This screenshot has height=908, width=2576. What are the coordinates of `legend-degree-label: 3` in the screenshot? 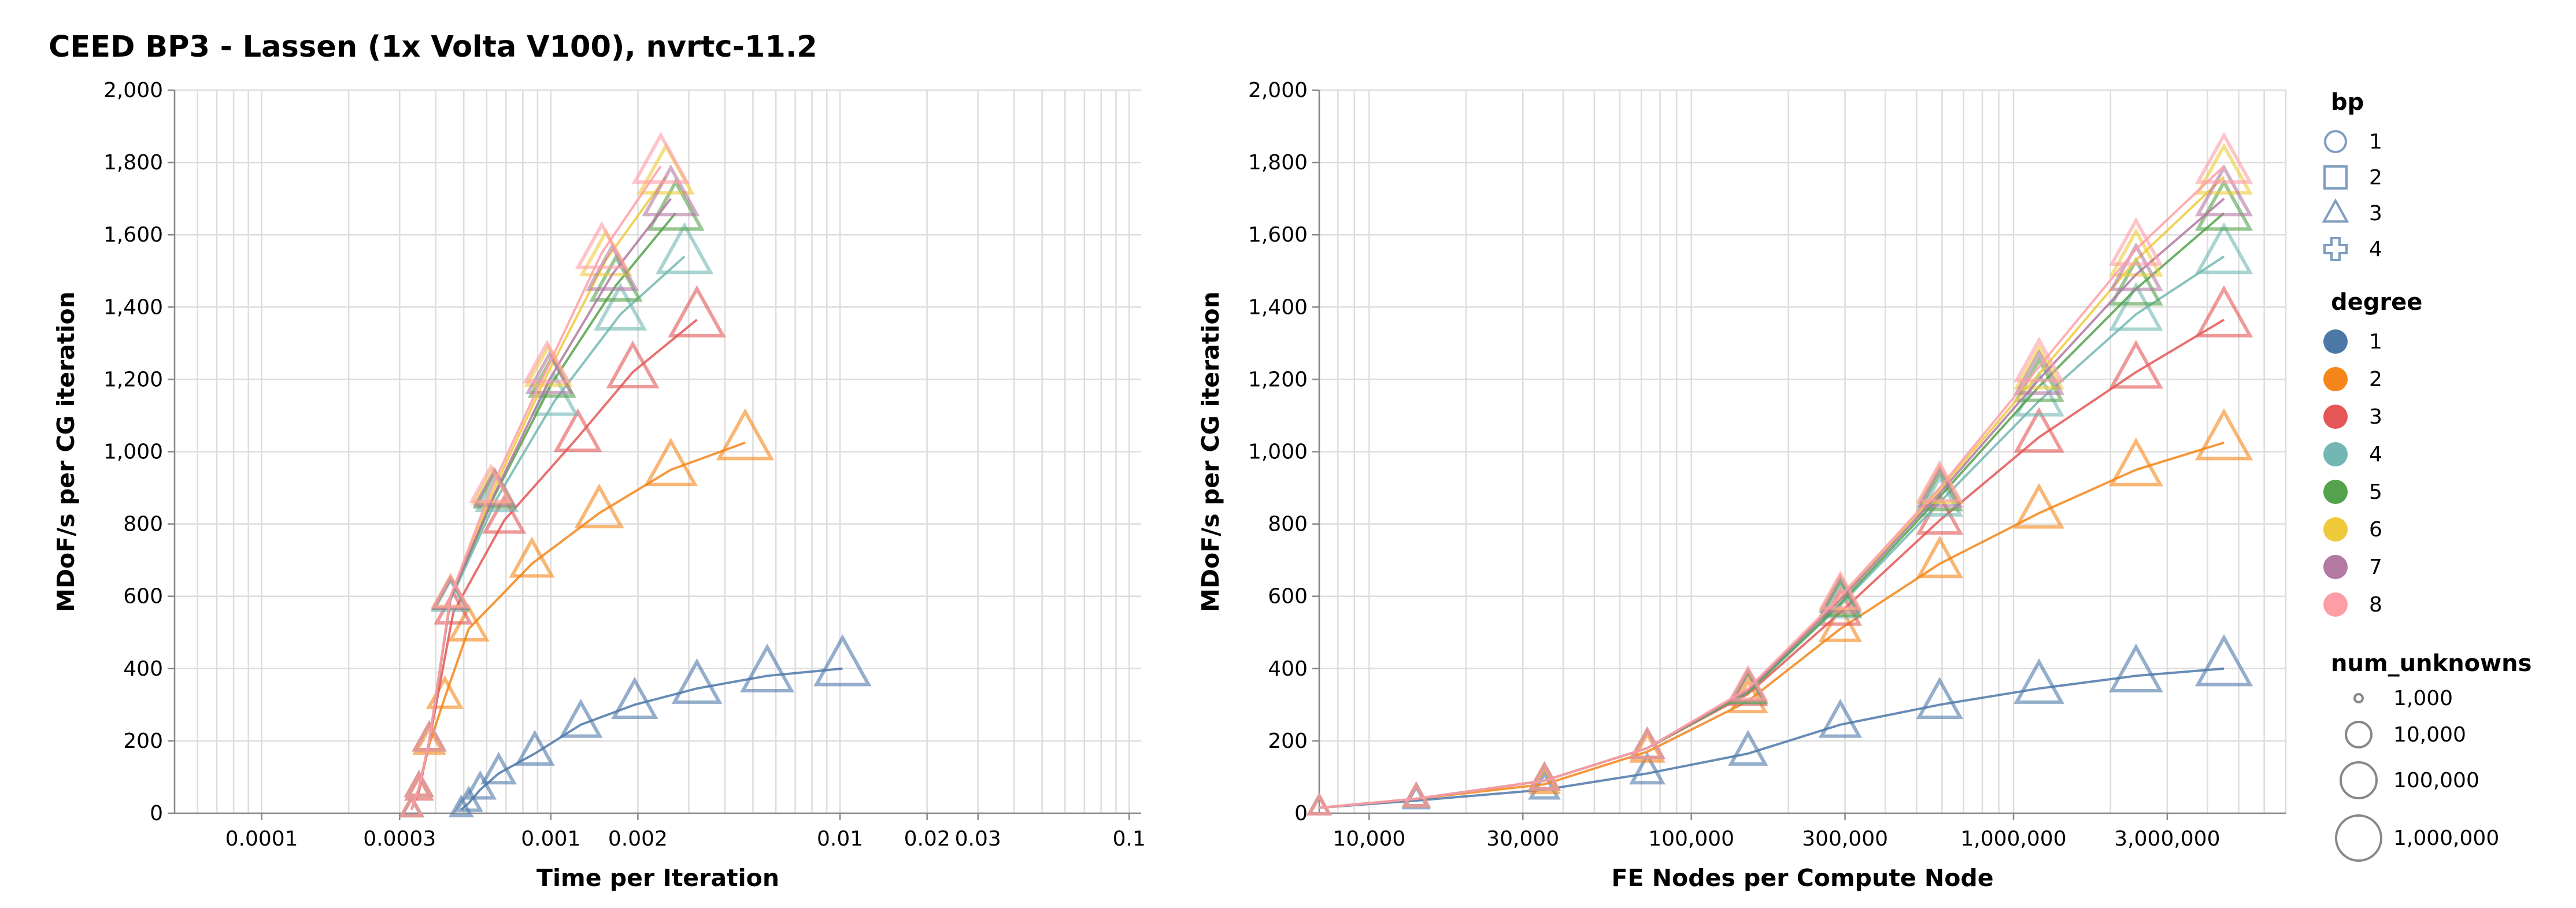 It's located at (2375, 417).